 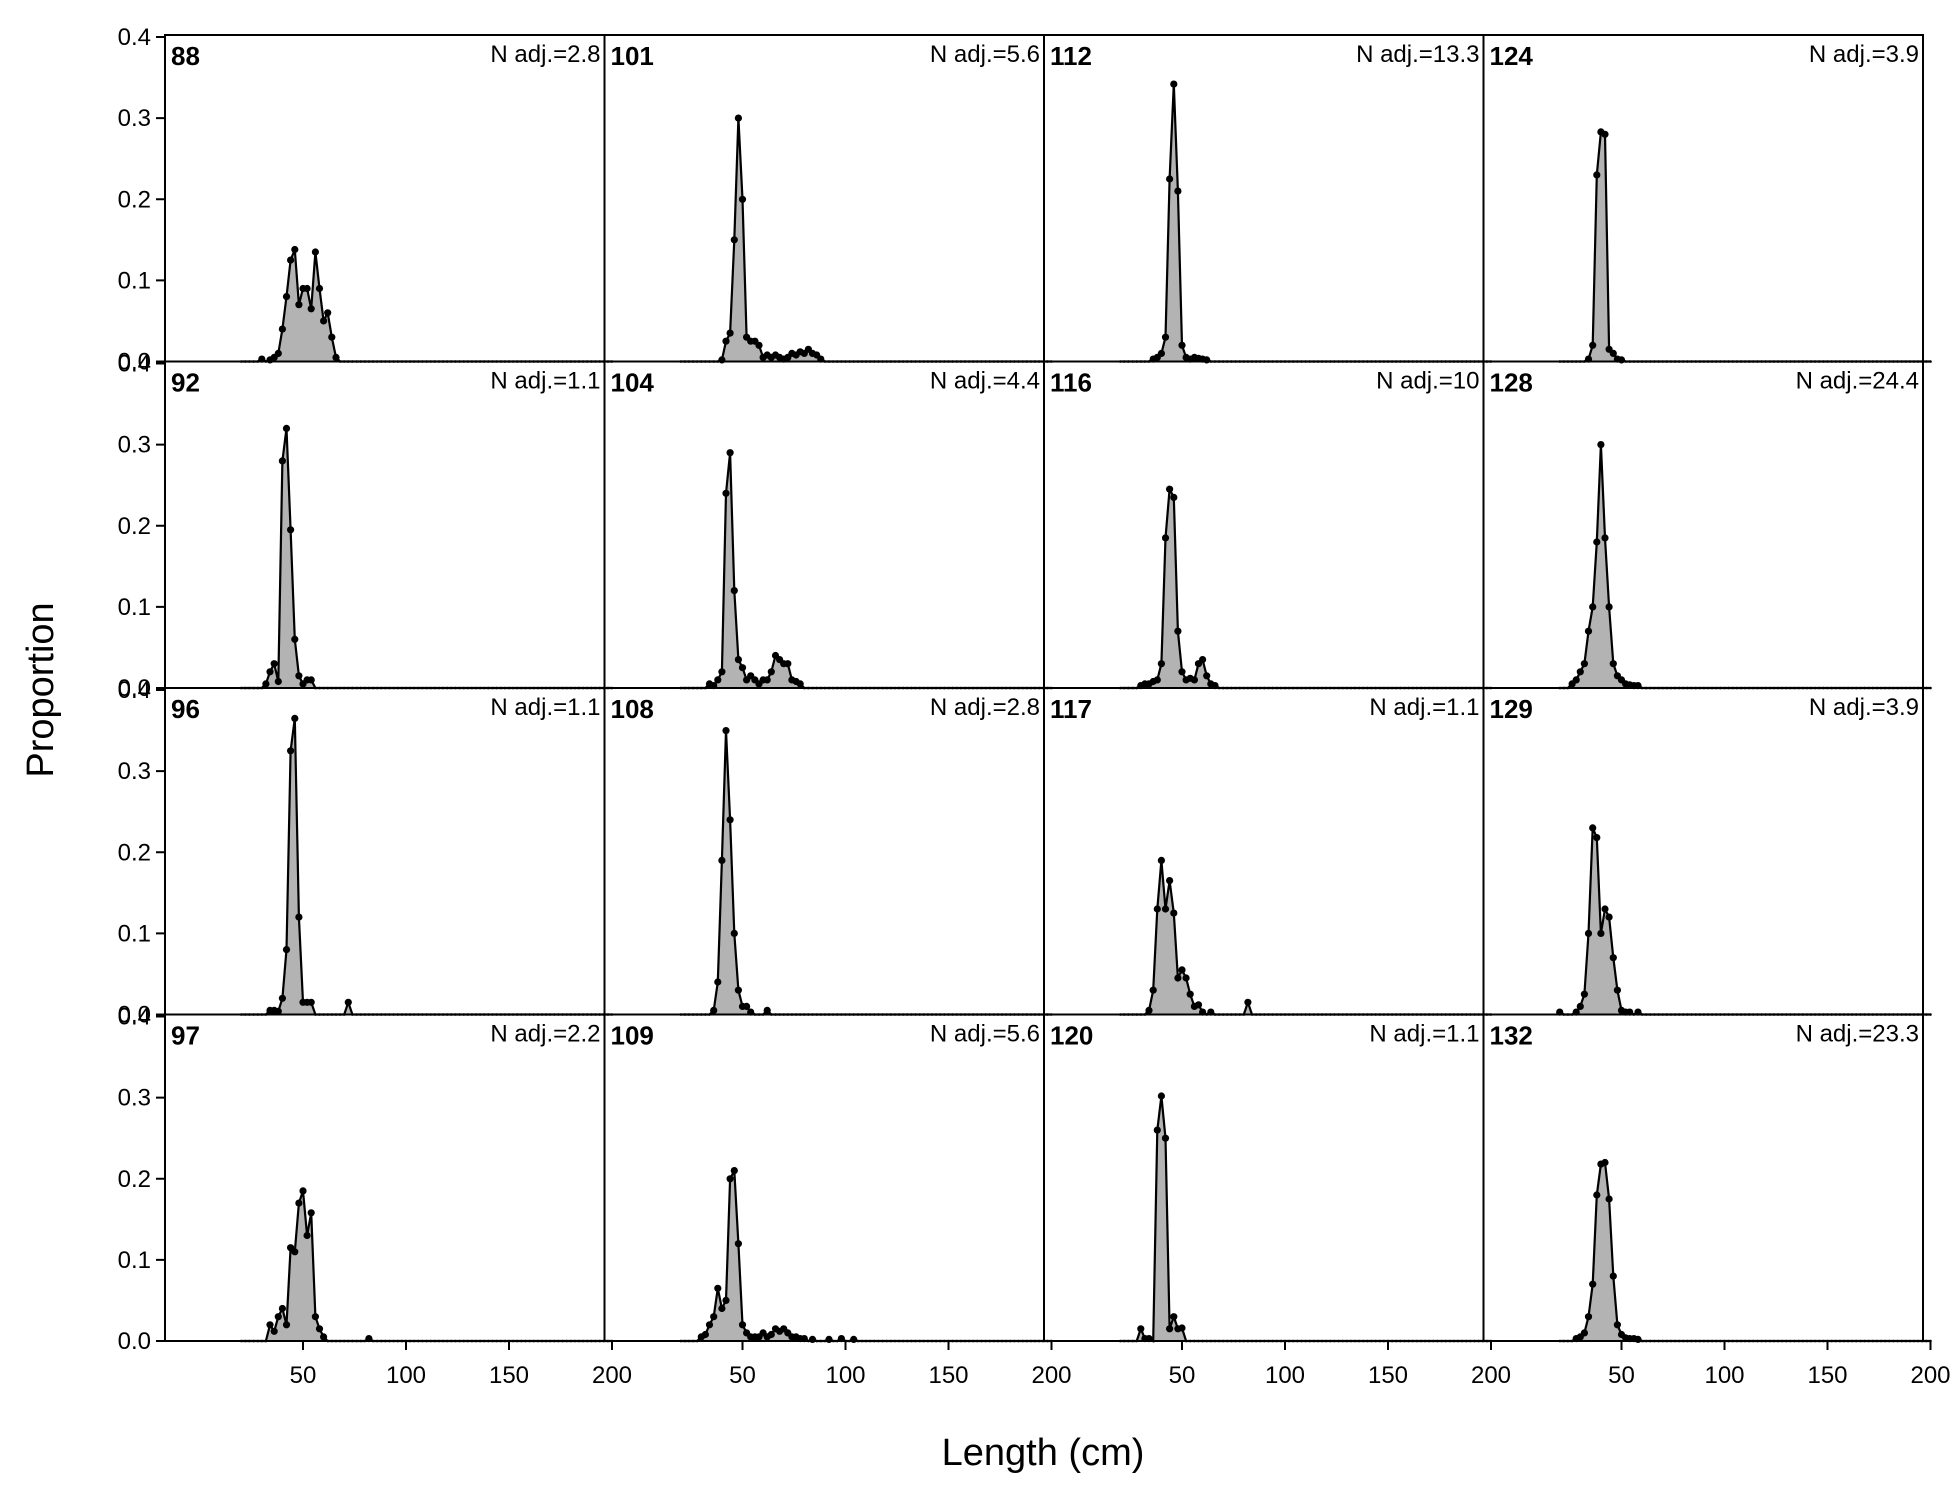 I want to click on panel-108: 108 N adj.=2.8, so click(x=828, y=851).